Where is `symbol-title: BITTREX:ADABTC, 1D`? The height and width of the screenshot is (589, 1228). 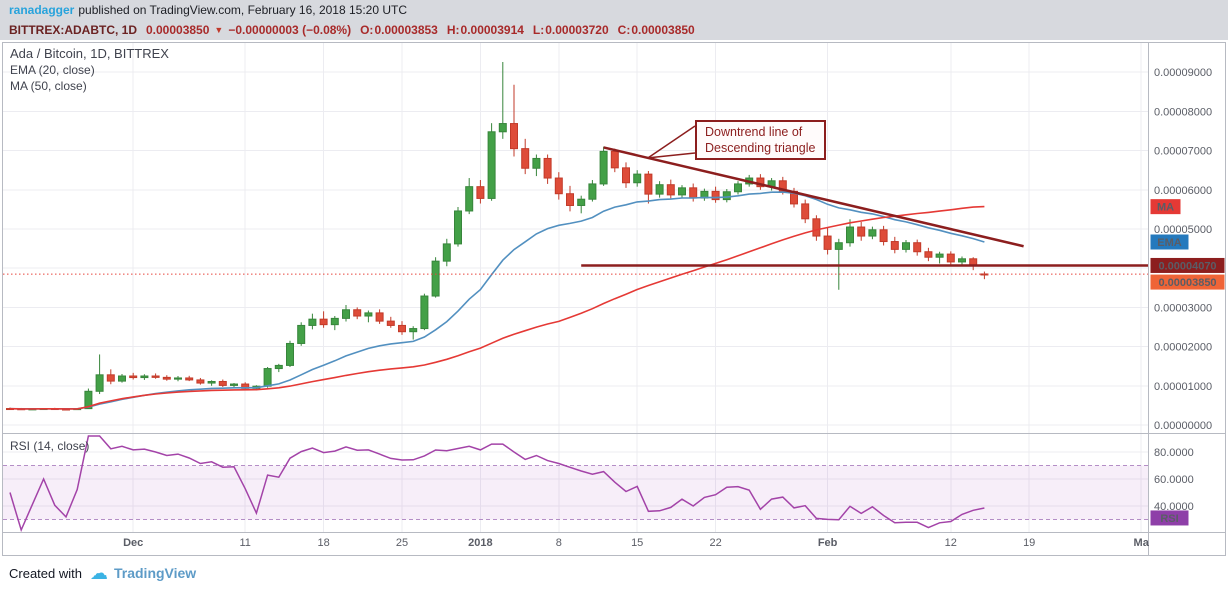 symbol-title: BITTREX:ADABTC, 1D is located at coordinates (73, 30).